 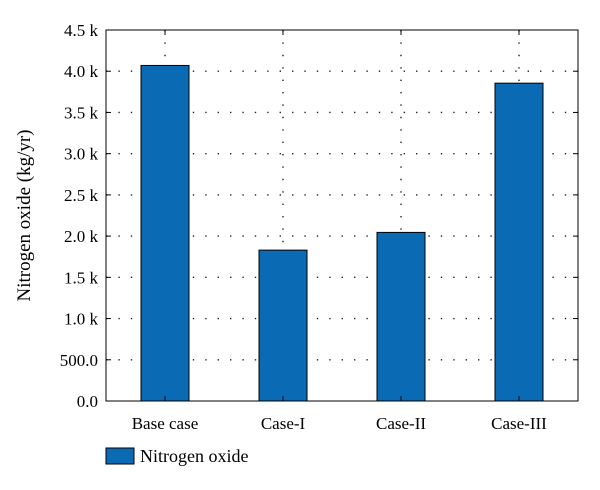 I want to click on y-tick-label: 3.5 k, so click(x=81, y=112).